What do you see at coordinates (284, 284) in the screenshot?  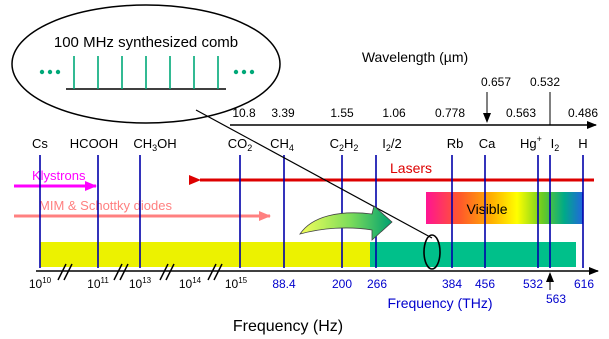 I see `thz-label-88.4: 88.4` at bounding box center [284, 284].